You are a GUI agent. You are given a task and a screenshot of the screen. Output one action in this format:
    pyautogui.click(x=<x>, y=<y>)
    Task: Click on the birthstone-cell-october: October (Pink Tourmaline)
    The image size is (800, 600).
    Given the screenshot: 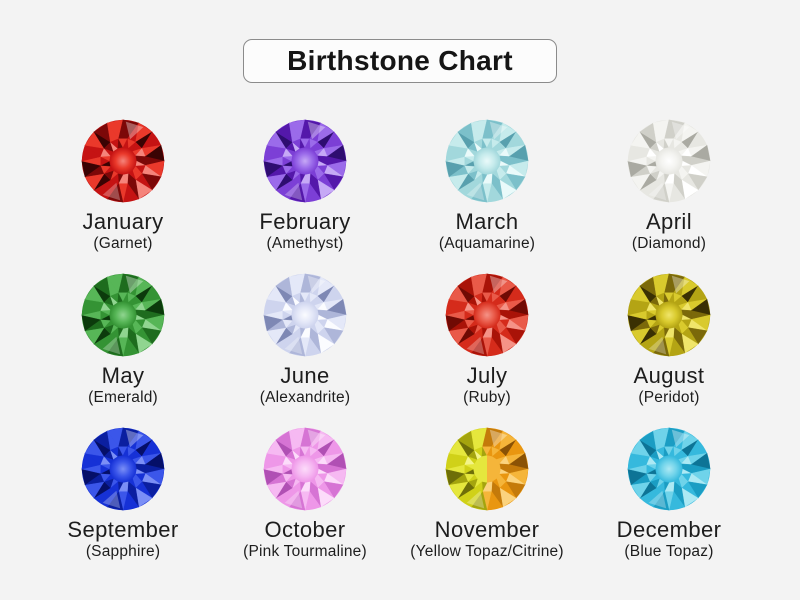 What is the action you would take?
    pyautogui.click(x=305, y=504)
    